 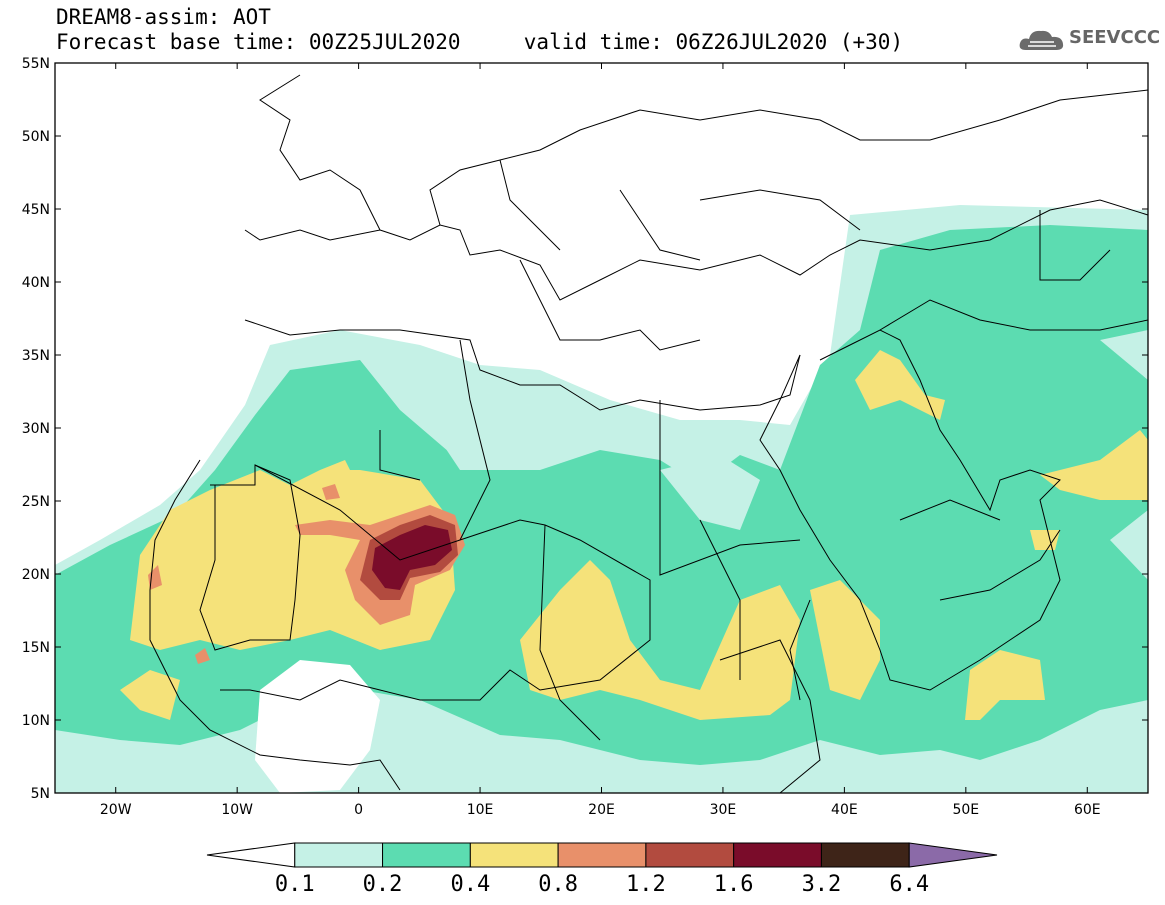 What do you see at coordinates (601, 810) in the screenshot?
I see `lon-tick-label: 20E` at bounding box center [601, 810].